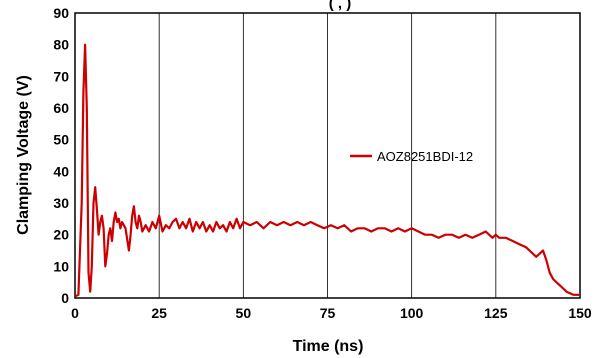 Image resolution: width=606 pixels, height=358 pixels. Describe the element at coordinates (23, 155) in the screenshot. I see `y-axis-title: Clamping Voltage (V)` at that location.